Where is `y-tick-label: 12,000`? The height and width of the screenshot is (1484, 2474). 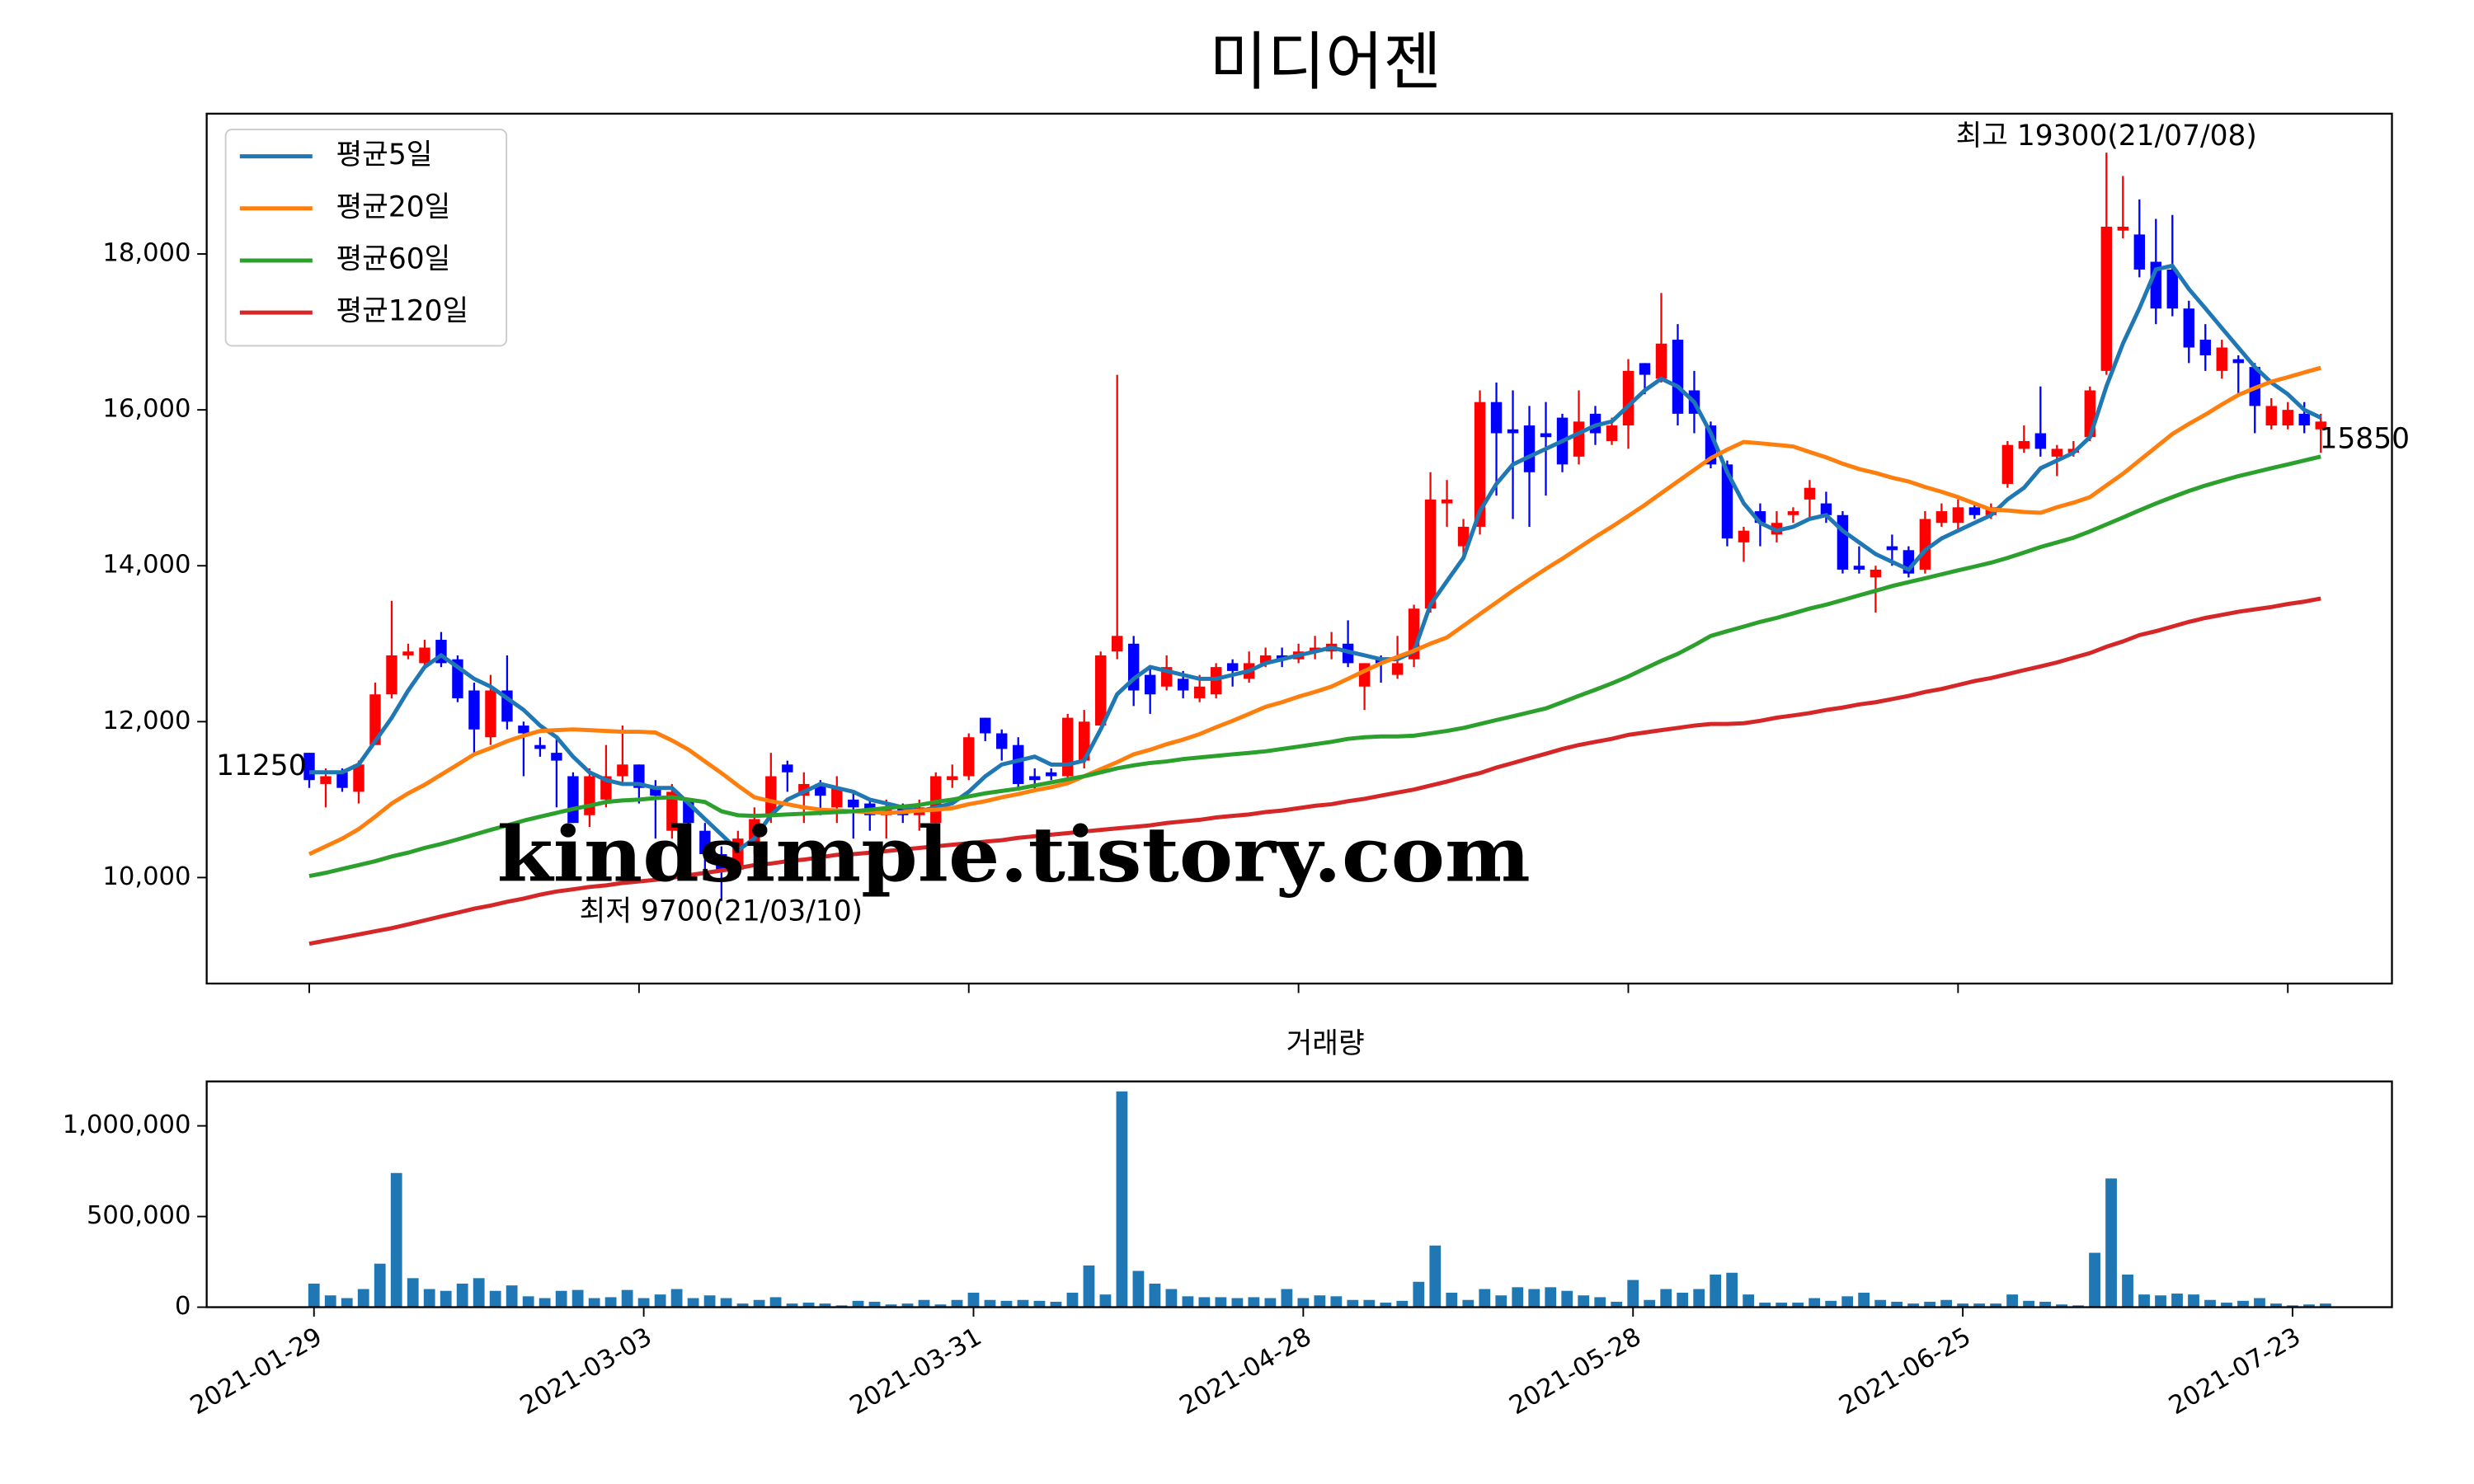
y-tick-label: 12,000 is located at coordinates (146, 721).